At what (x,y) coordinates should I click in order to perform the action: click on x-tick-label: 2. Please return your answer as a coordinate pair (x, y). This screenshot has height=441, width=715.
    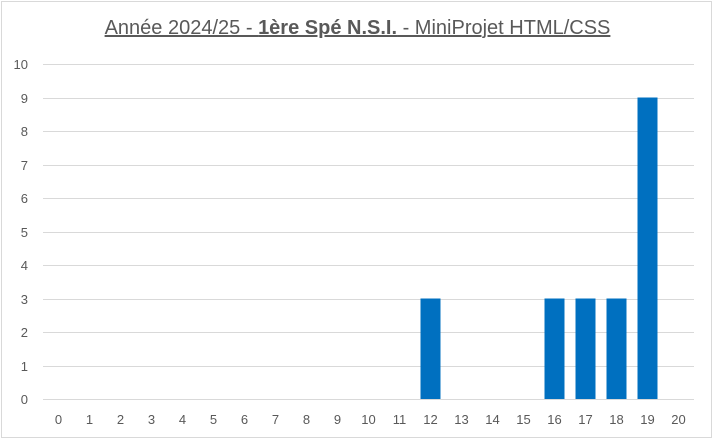
    Looking at the image, I should click on (120, 419).